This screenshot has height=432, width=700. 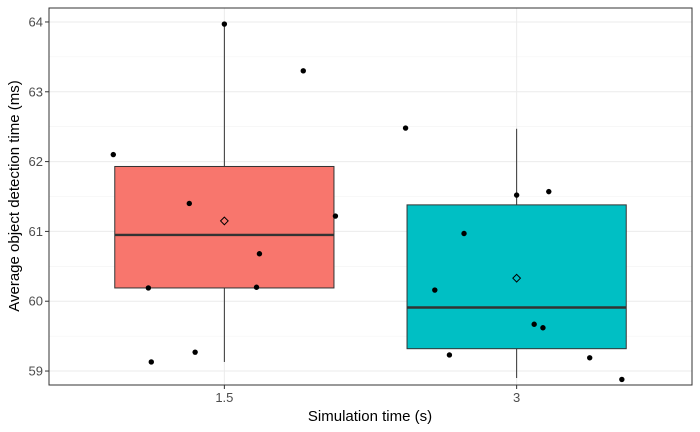 What do you see at coordinates (224, 227) in the screenshot?
I see `box-1.5` at bounding box center [224, 227].